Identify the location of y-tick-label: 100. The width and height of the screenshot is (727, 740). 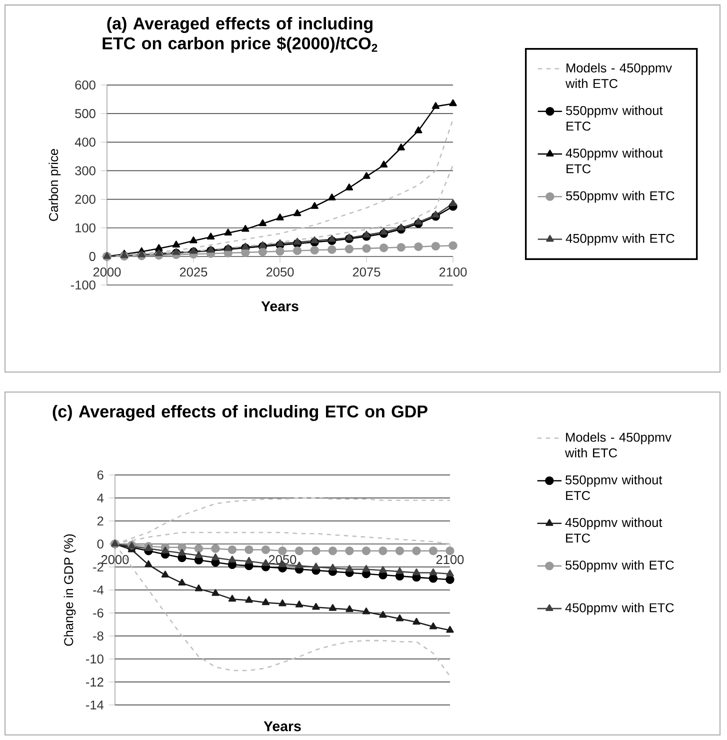
(86, 227).